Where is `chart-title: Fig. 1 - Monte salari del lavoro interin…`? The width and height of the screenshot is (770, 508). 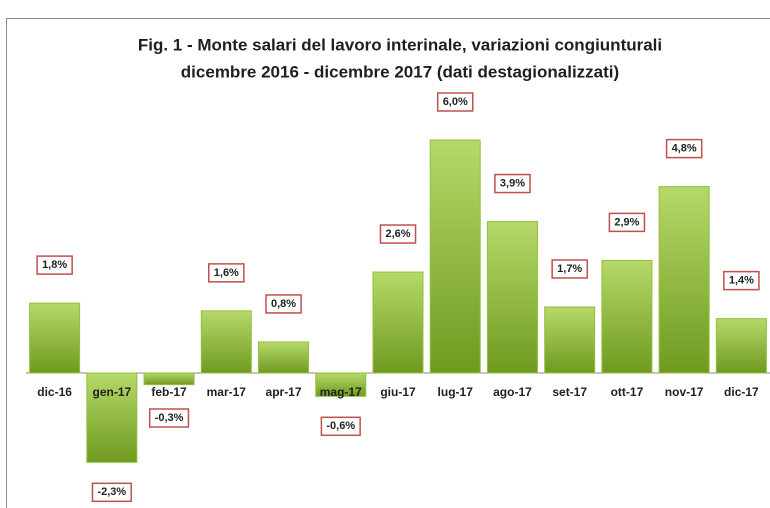
chart-title: Fig. 1 - Monte salari del lavoro interin… is located at coordinates (400, 44).